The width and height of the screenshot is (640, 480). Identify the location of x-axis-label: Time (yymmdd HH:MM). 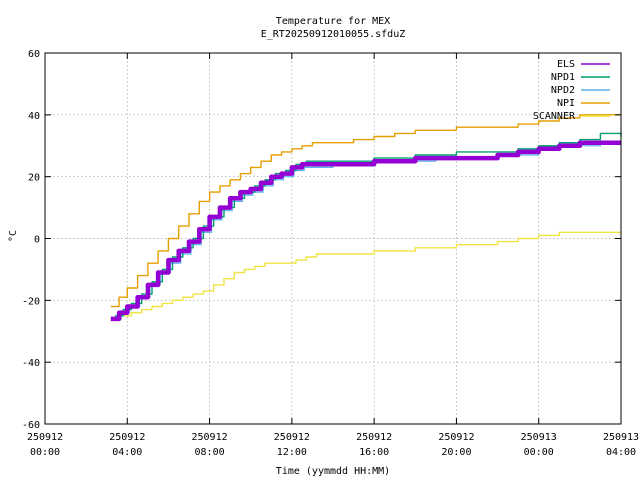
(333, 471).